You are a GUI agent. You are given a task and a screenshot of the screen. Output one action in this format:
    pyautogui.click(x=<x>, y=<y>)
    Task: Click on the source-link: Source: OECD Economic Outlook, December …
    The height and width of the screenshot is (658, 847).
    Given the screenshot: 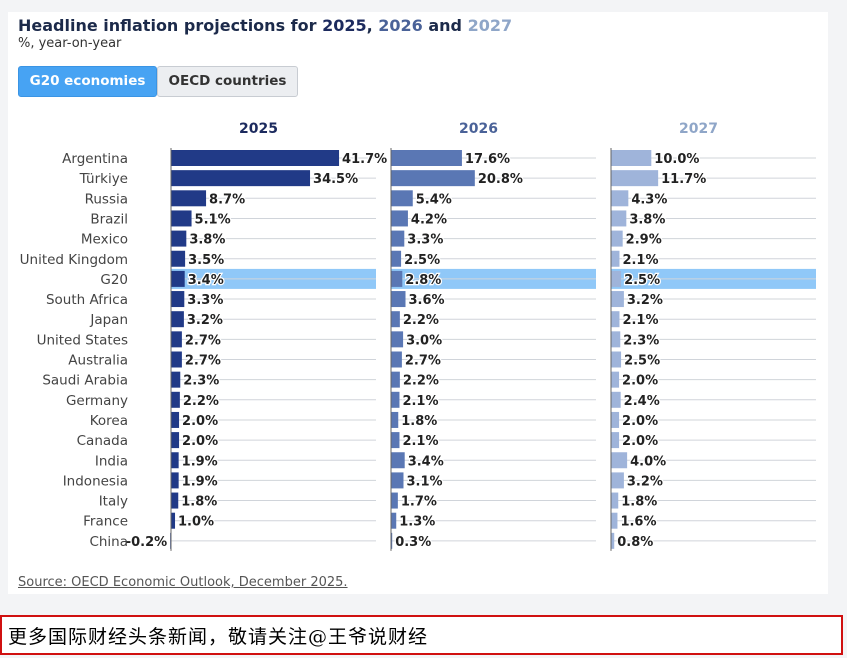 What is the action you would take?
    pyautogui.click(x=183, y=582)
    